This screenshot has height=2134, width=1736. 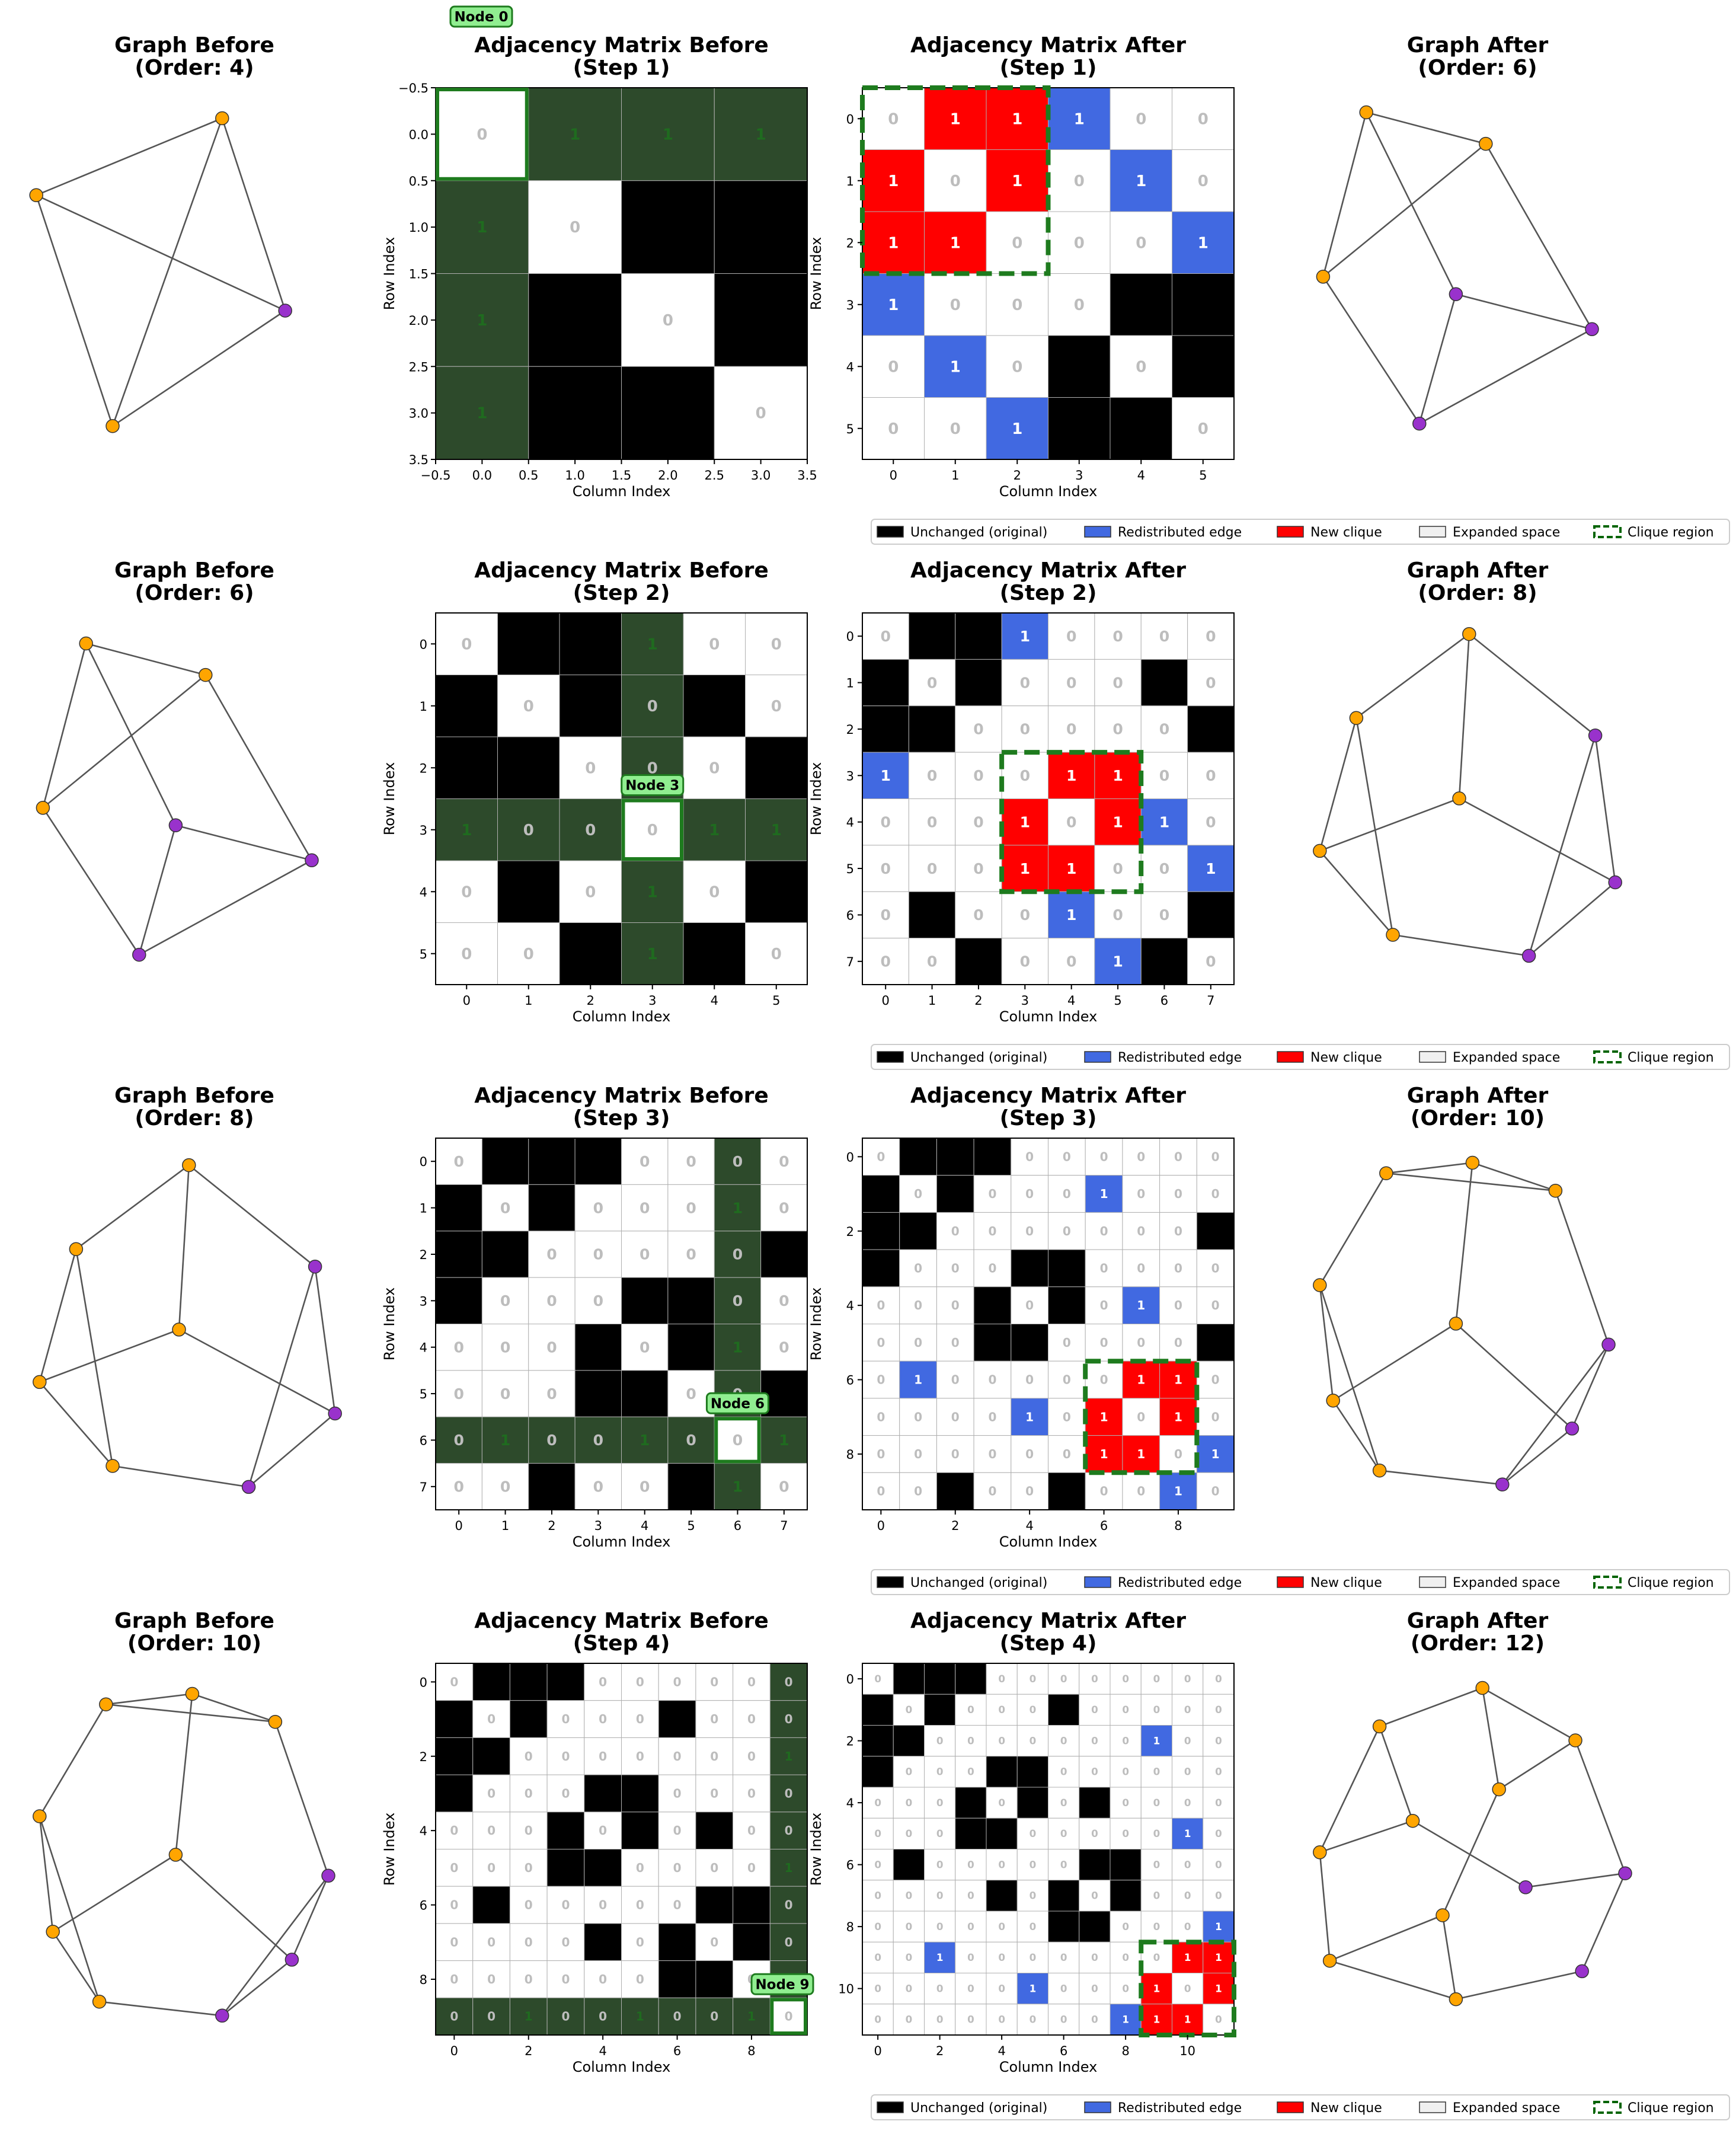 What do you see at coordinates (481, 16) in the screenshot?
I see `node-label-box` at bounding box center [481, 16].